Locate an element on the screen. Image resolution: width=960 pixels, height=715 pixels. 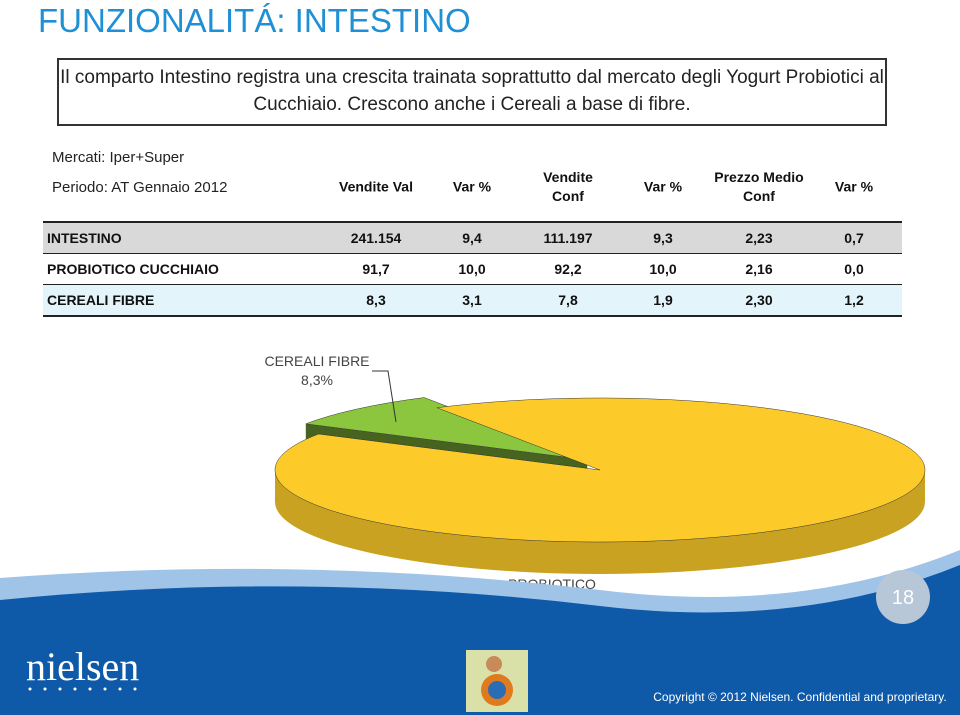
page-badge is located at coordinates (903, 597).